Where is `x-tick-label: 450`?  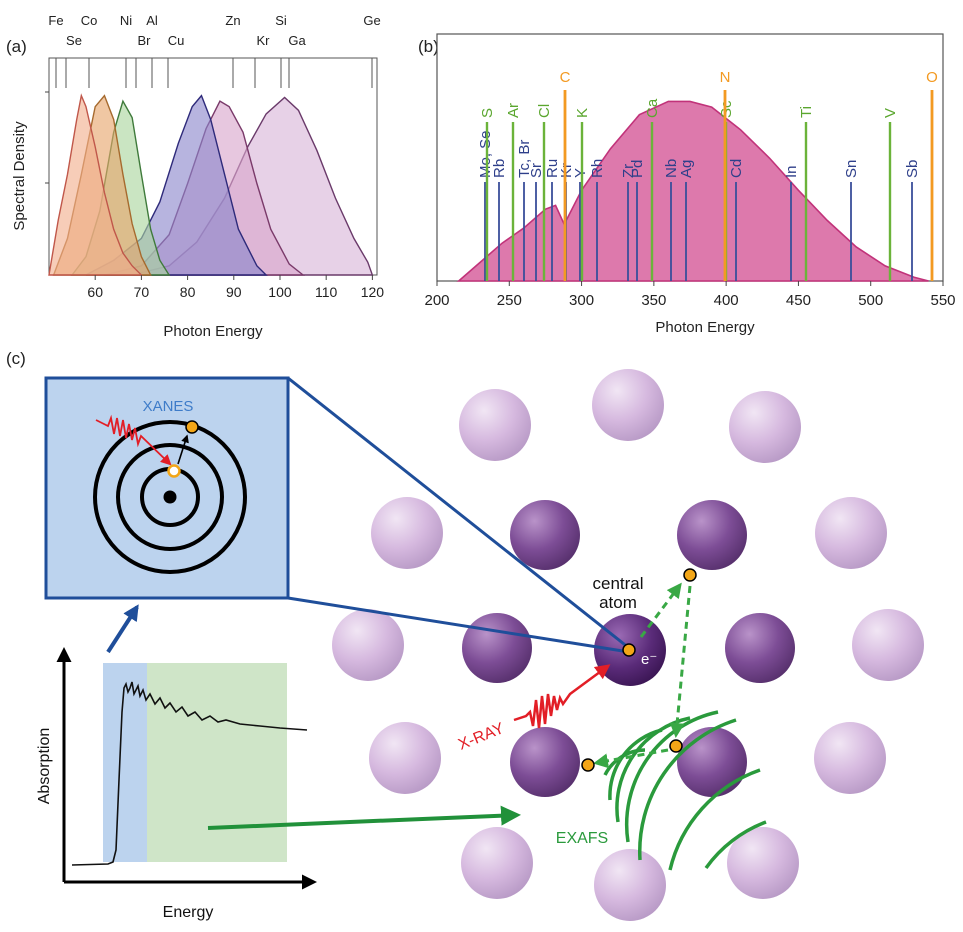 x-tick-label: 450 is located at coordinates (798, 300).